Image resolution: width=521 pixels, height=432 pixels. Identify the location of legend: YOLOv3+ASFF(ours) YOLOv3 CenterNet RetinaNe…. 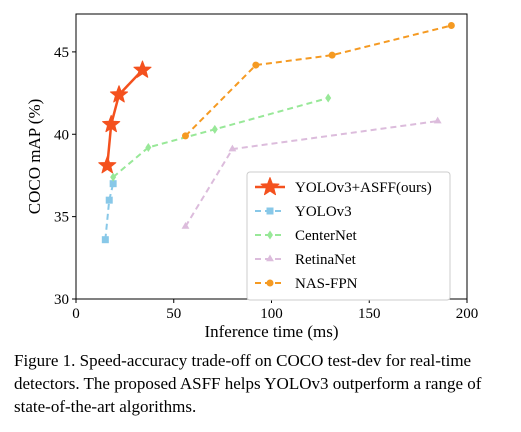
(348, 236).